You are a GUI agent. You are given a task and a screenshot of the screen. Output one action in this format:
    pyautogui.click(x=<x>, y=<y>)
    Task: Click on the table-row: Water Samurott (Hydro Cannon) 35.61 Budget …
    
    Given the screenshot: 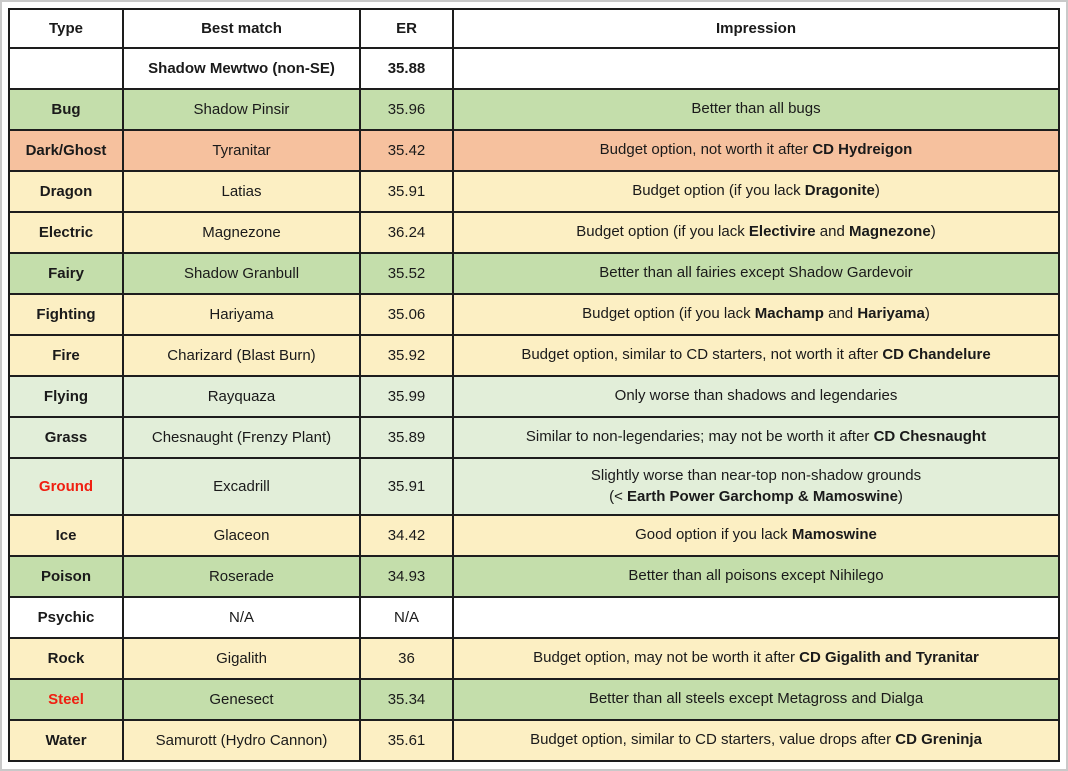 What is the action you would take?
    pyautogui.click(x=534, y=740)
    